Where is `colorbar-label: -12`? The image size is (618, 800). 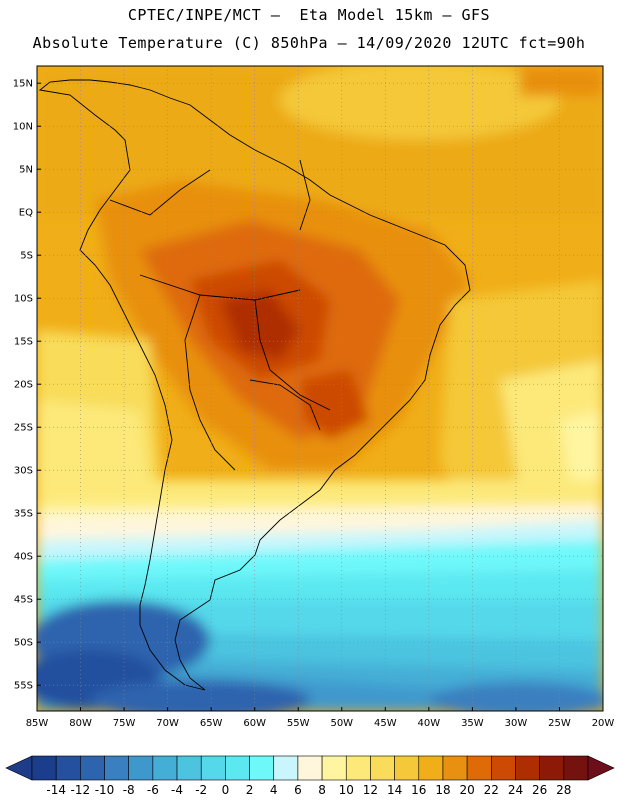 colorbar-label: -12 is located at coordinates (81, 790).